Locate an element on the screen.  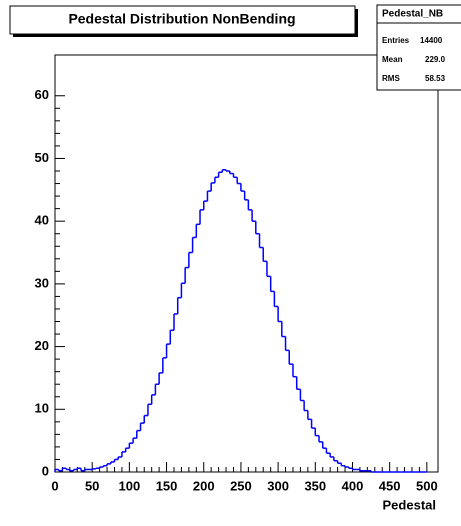
stats-value: 229.0 is located at coordinates (435, 59).